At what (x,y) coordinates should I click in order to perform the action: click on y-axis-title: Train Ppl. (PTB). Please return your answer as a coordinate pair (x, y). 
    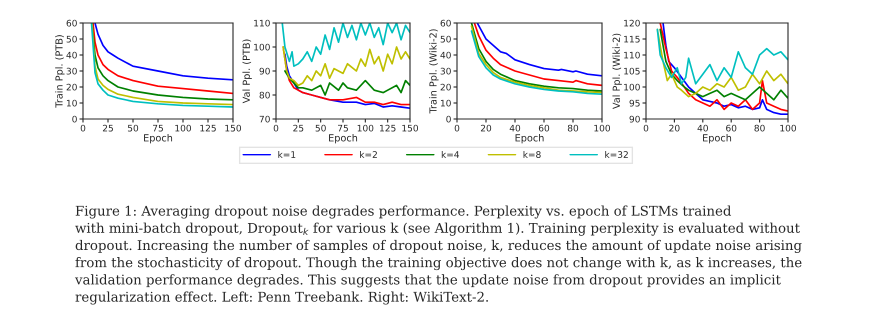
    Looking at the image, I should click on (60, 71).